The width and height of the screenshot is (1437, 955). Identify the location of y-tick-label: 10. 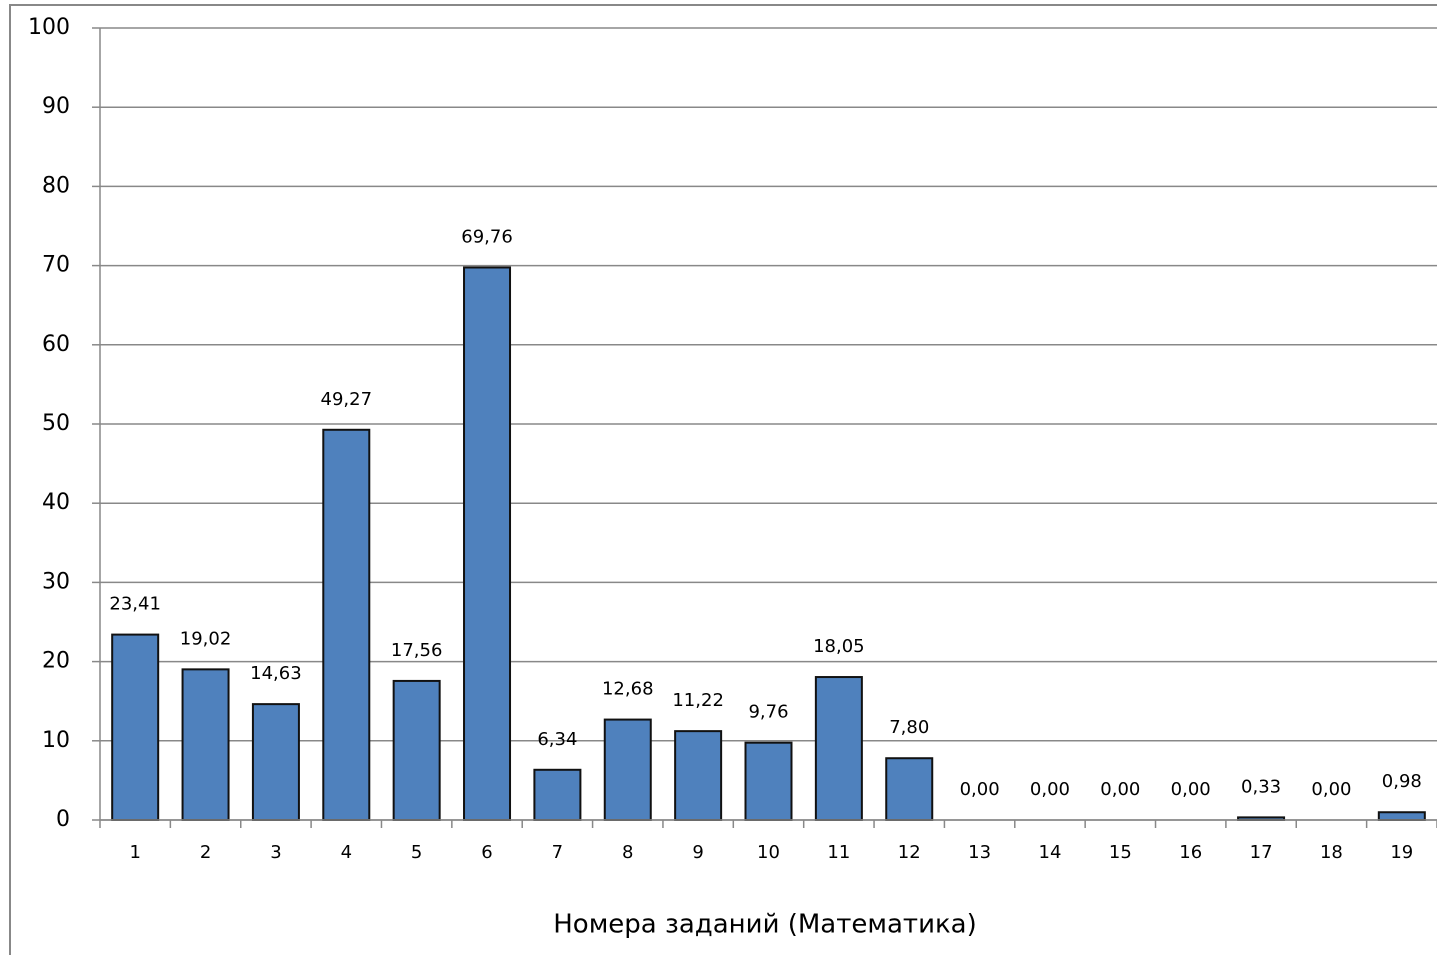
(56, 740).